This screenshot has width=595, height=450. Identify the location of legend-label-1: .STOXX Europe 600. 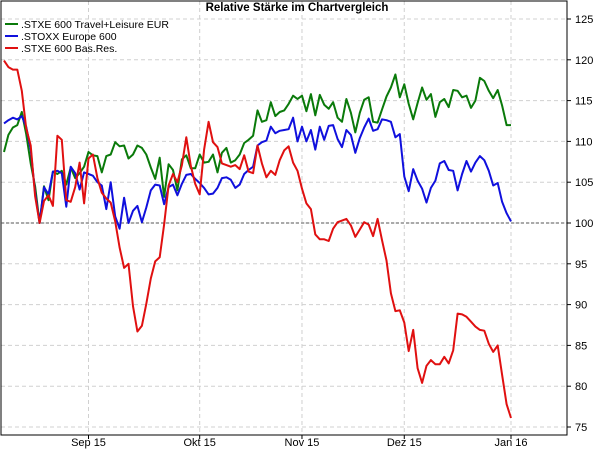
(69, 37).